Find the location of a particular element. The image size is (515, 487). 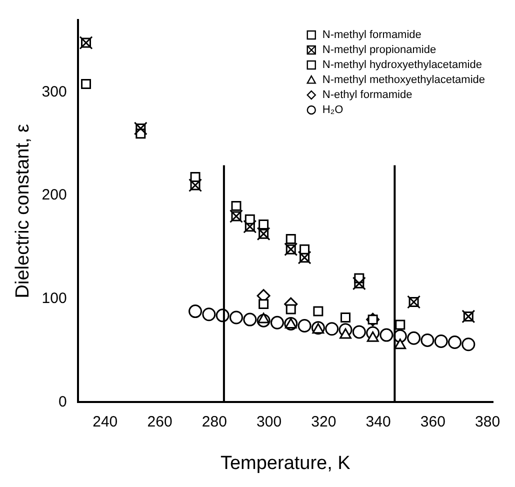

legend-label: N-methyl methoxyethylacetamide is located at coordinates (404, 80).